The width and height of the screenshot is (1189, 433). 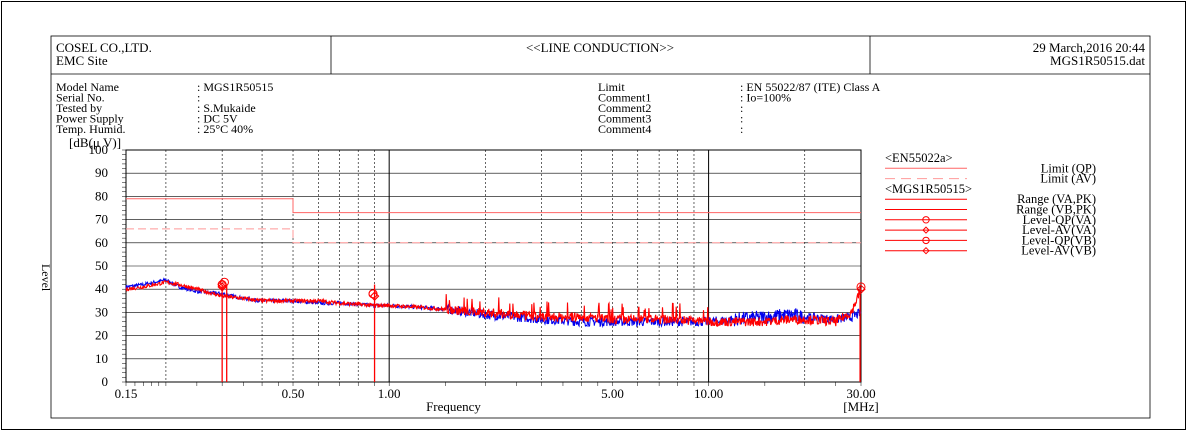 What do you see at coordinates (101, 335) in the screenshot?
I see `y-tick-label: 20` at bounding box center [101, 335].